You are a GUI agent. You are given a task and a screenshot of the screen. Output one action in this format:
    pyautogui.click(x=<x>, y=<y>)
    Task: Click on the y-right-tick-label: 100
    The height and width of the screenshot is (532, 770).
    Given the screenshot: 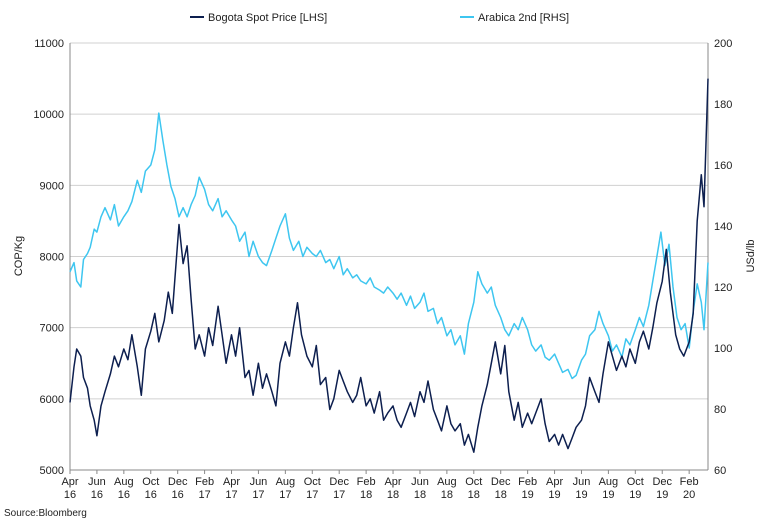 What is the action you would take?
    pyautogui.click(x=723, y=349)
    